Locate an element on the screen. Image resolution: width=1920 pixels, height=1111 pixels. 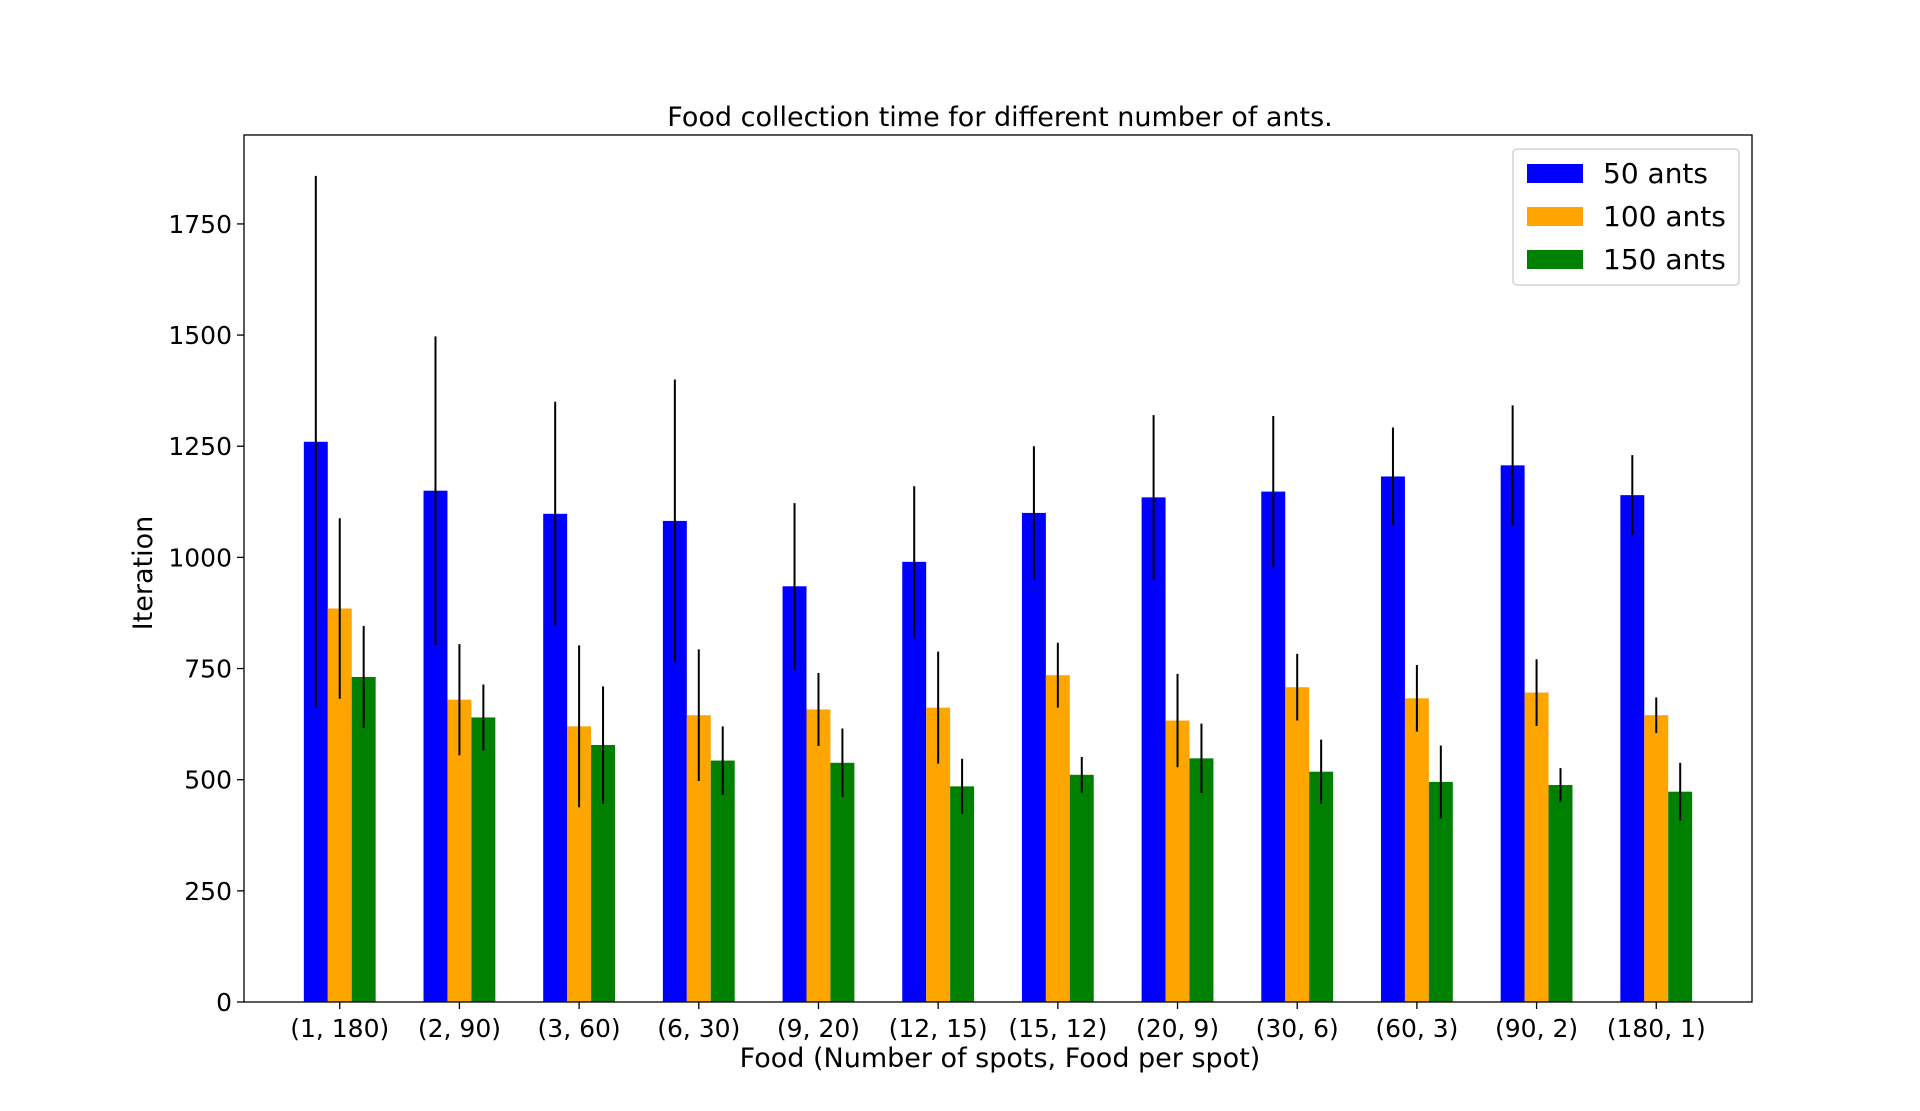
legend-label: 100 ants is located at coordinates (1664, 216).